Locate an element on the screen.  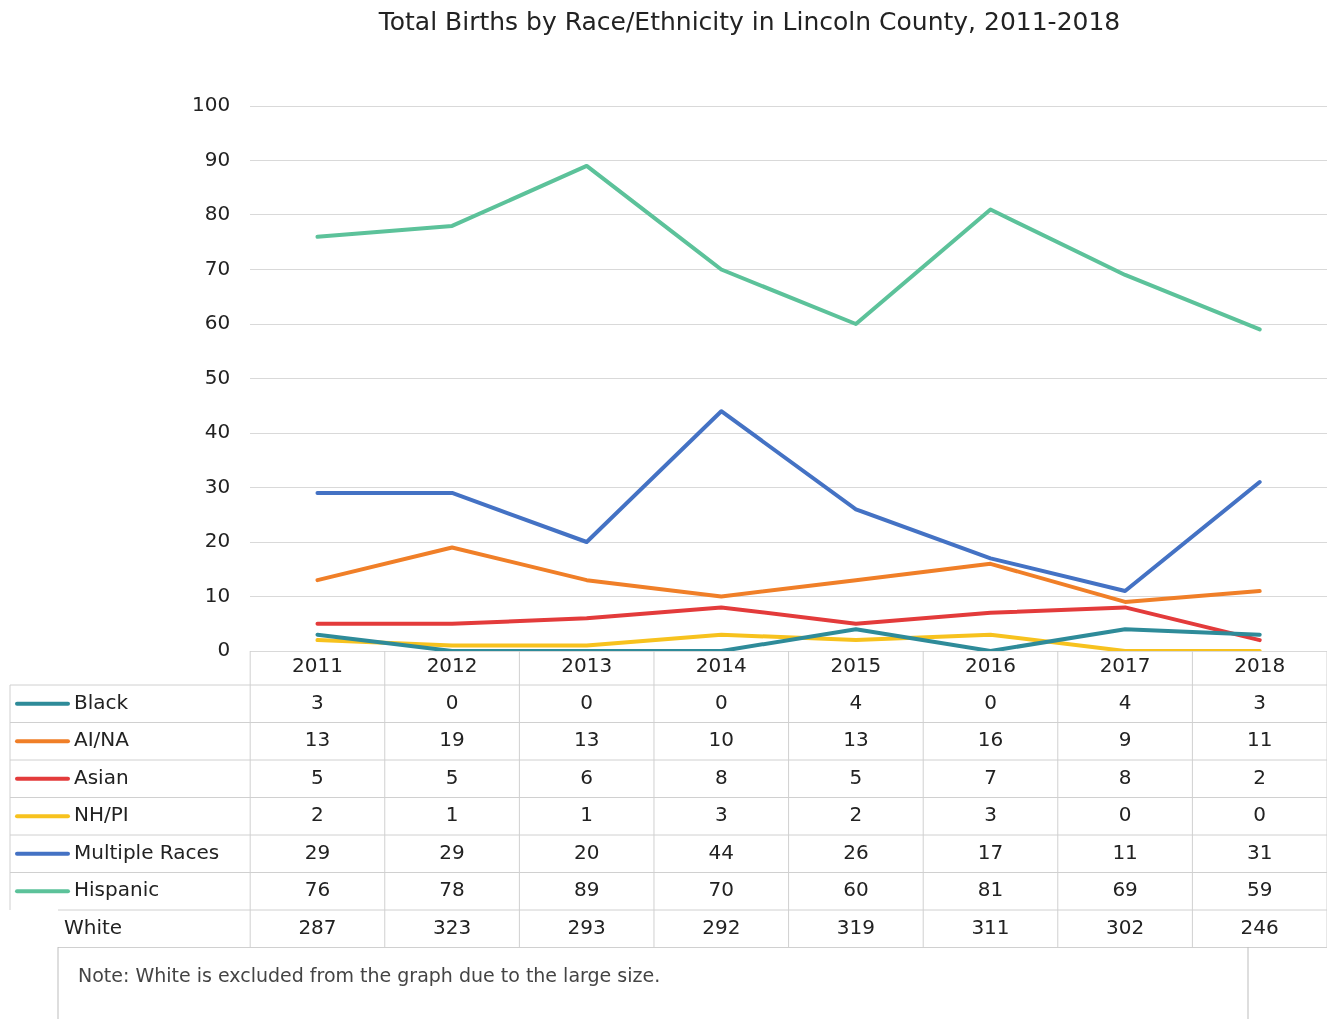
data-label: 6 is located at coordinates (587, 776).